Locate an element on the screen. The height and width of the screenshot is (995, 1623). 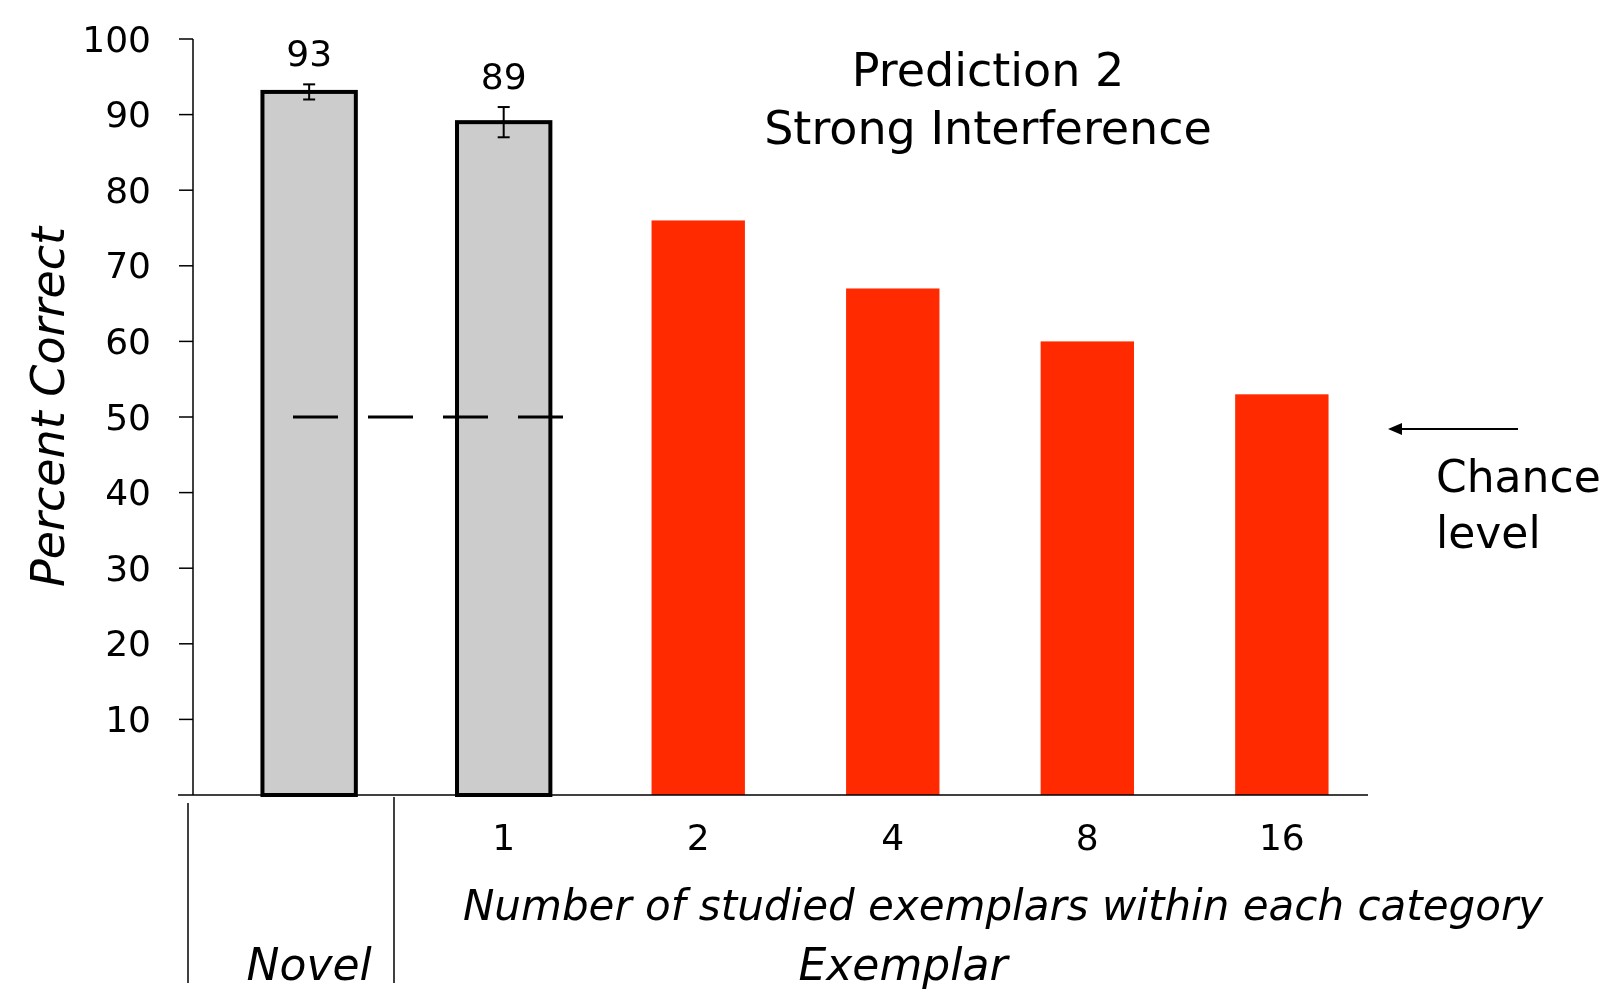
x-tick-label: 1 is located at coordinates (504, 837).